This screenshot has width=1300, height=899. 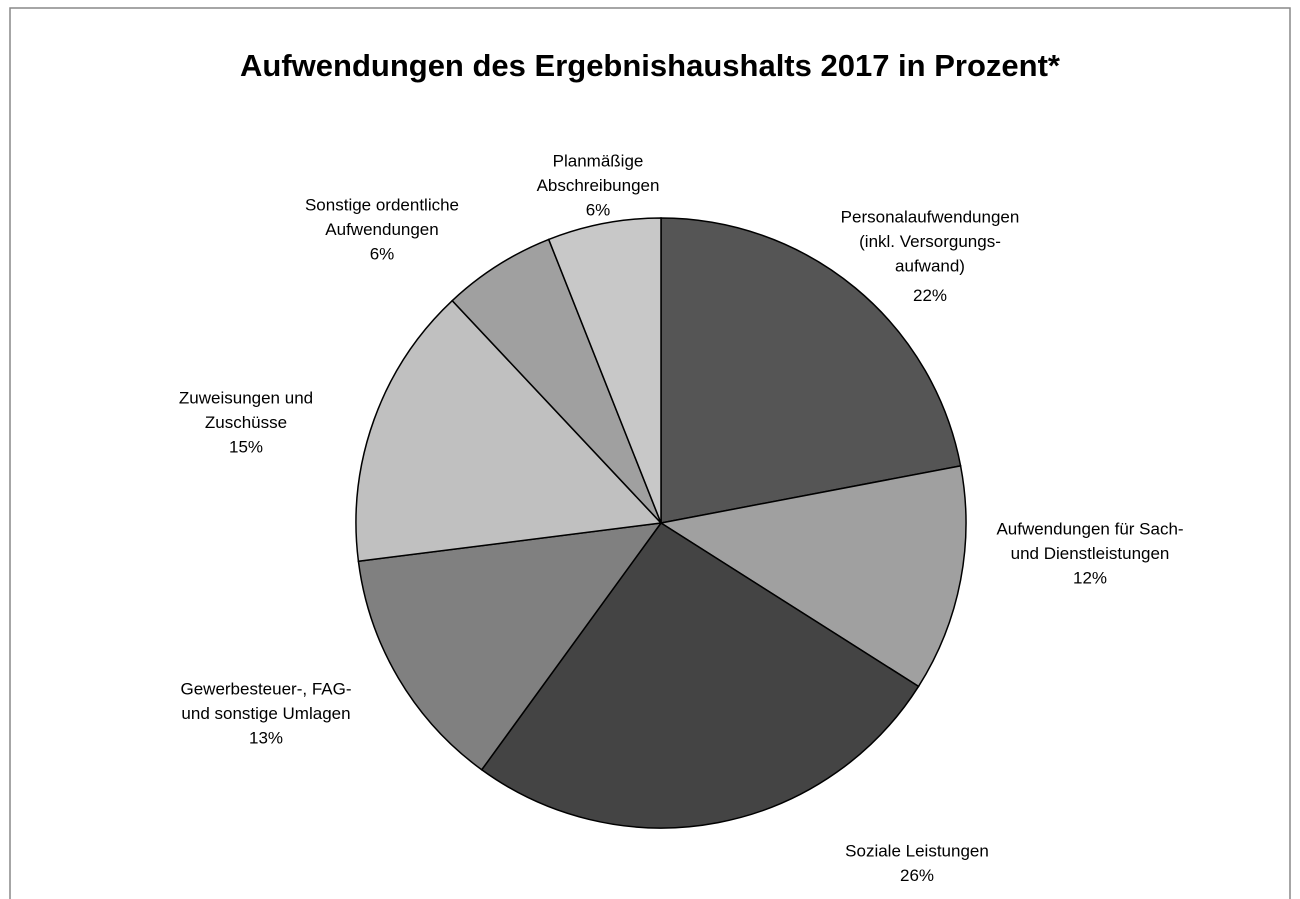 What do you see at coordinates (1090, 553) in the screenshot?
I see `slice-label: und Dienstleistungen` at bounding box center [1090, 553].